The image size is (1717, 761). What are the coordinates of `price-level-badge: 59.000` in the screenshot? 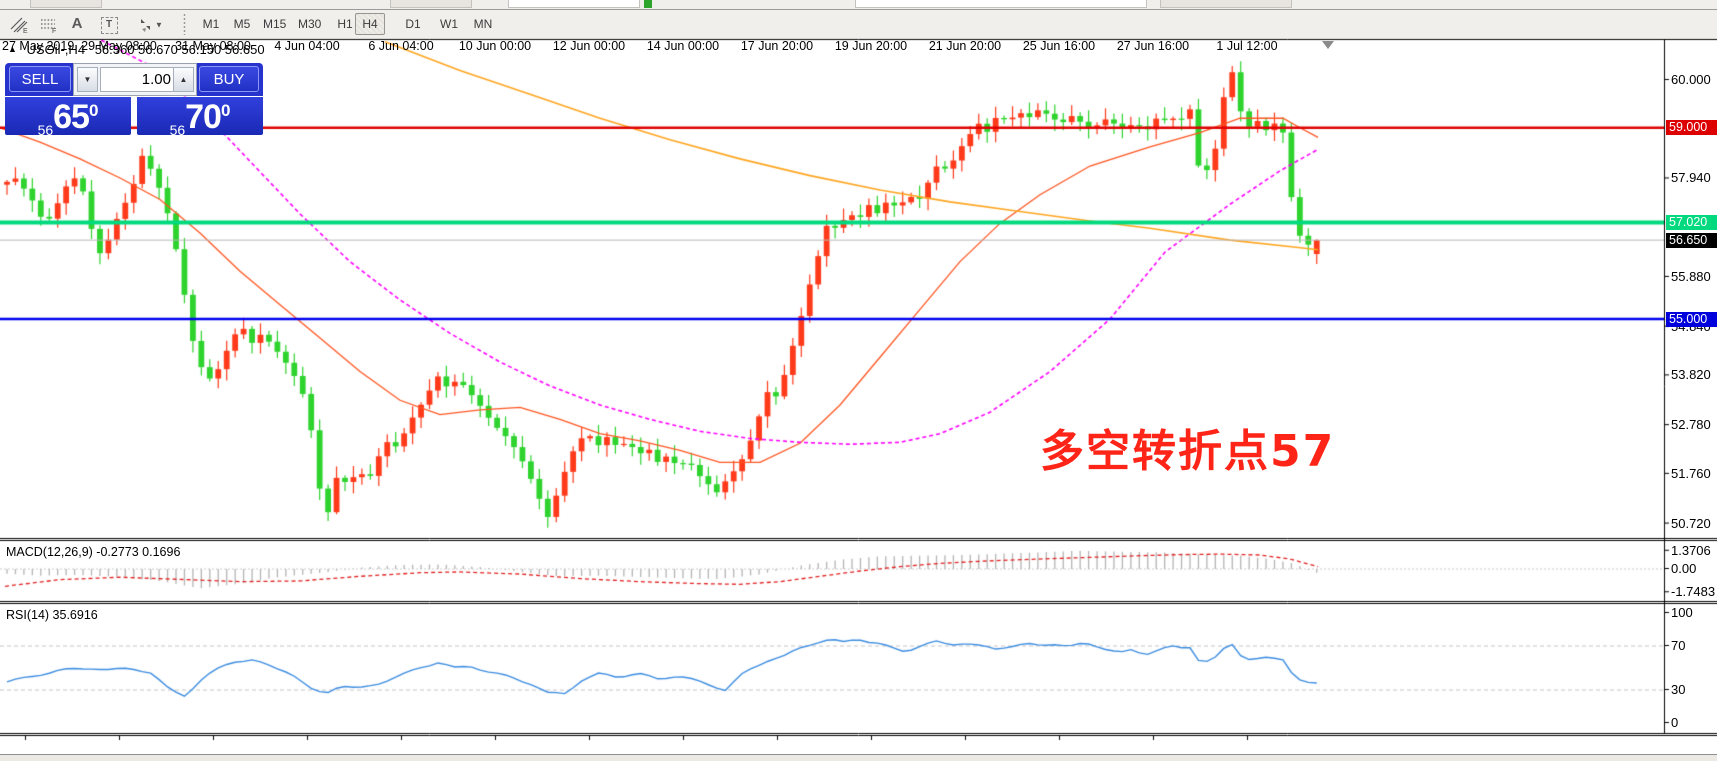 It's located at (1691, 128).